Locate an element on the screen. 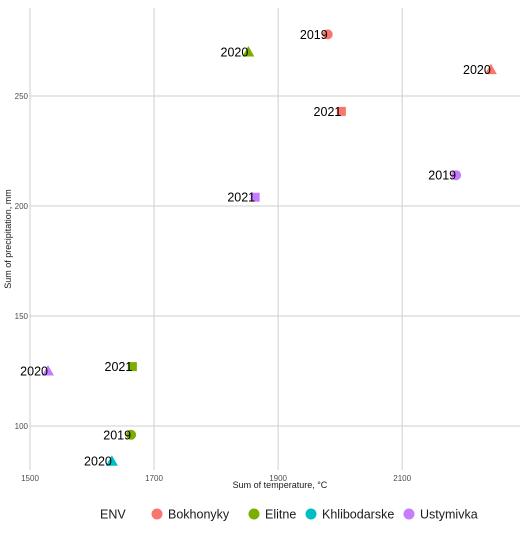 This screenshot has width=524, height=539. data-point-bokhonyky-2019 is located at coordinates (327, 34).